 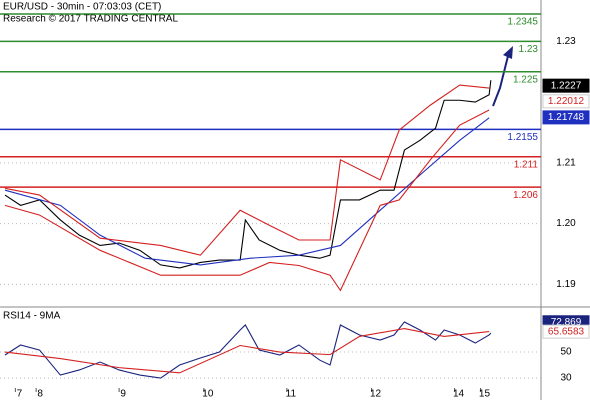 I want to click on x-tick-label: 12, so click(x=376, y=394).